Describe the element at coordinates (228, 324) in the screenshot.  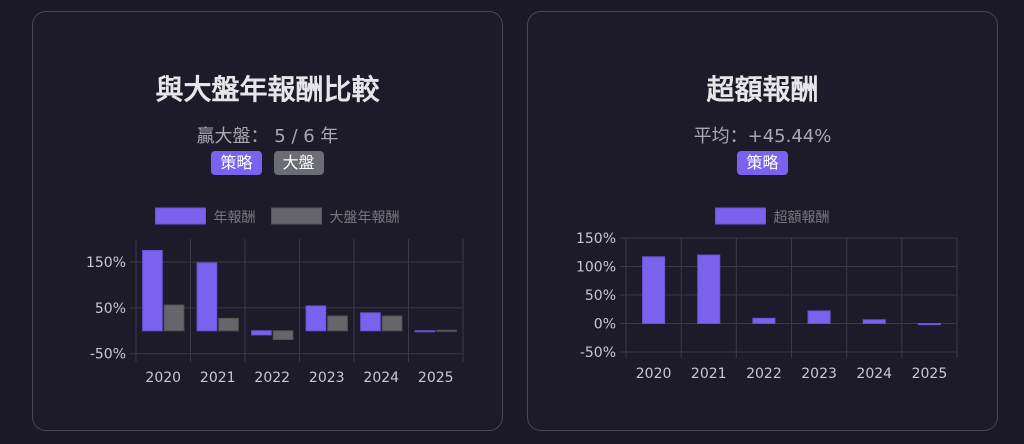
I see `bar-大盤年報酬-2021` at that location.